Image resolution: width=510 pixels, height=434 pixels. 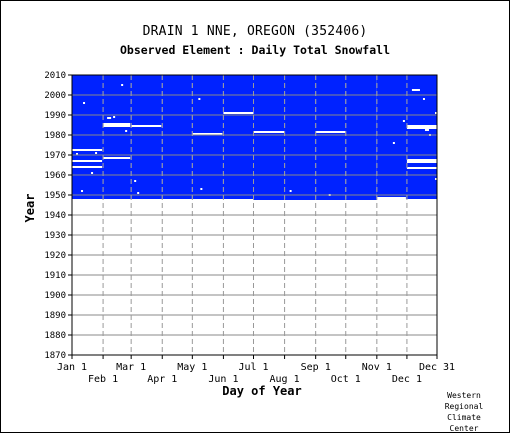 What do you see at coordinates (55, 236) in the screenshot?
I see `y-tick-label: 1930` at bounding box center [55, 236].